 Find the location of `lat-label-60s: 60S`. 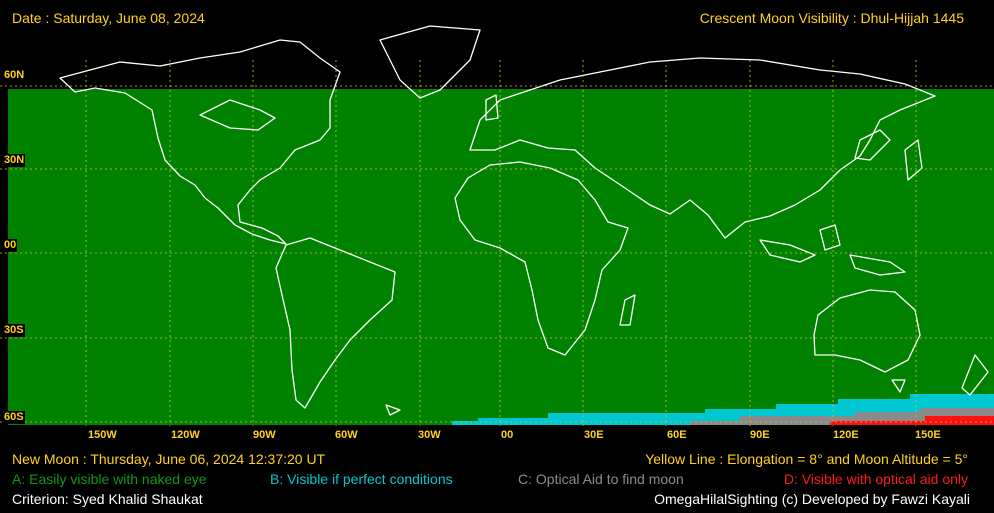

lat-label-60s: 60S is located at coordinates (14, 417).